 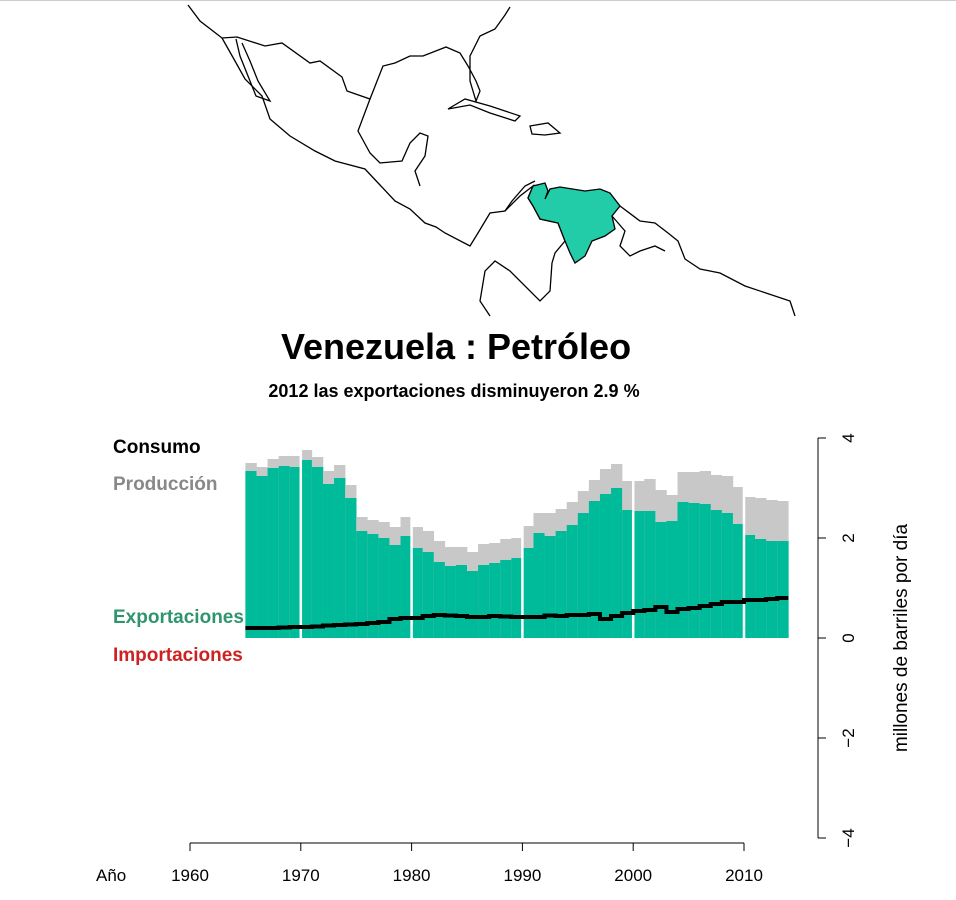 I want to click on legend-produccion: Producción, so click(x=165, y=484).